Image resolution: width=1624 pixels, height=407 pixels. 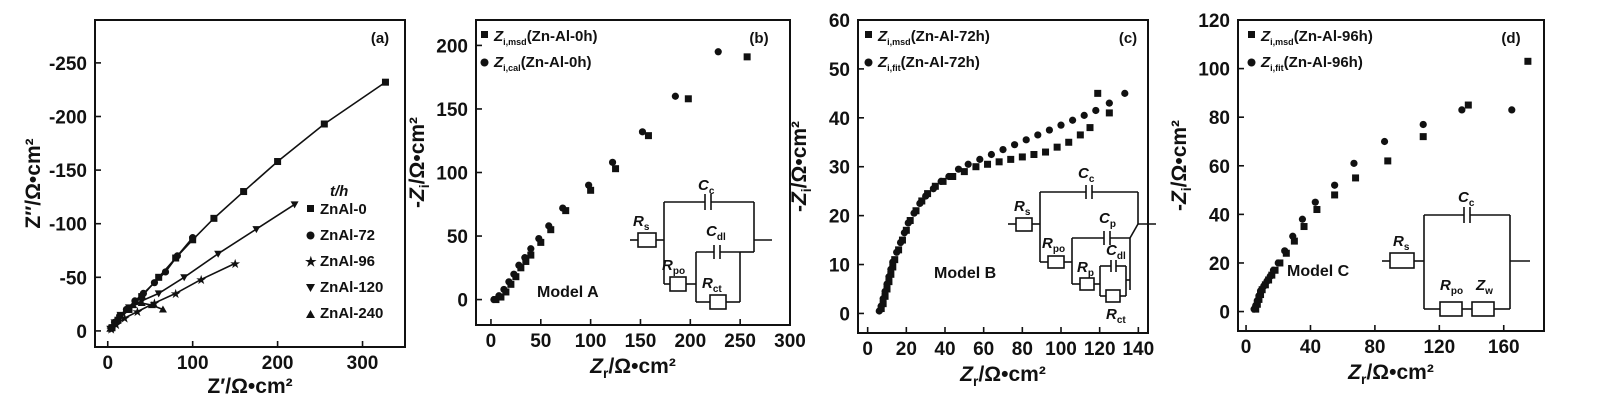 I want to click on legend-b-item-0-rest: (Zn-Al-0h), so click(x=562, y=36).